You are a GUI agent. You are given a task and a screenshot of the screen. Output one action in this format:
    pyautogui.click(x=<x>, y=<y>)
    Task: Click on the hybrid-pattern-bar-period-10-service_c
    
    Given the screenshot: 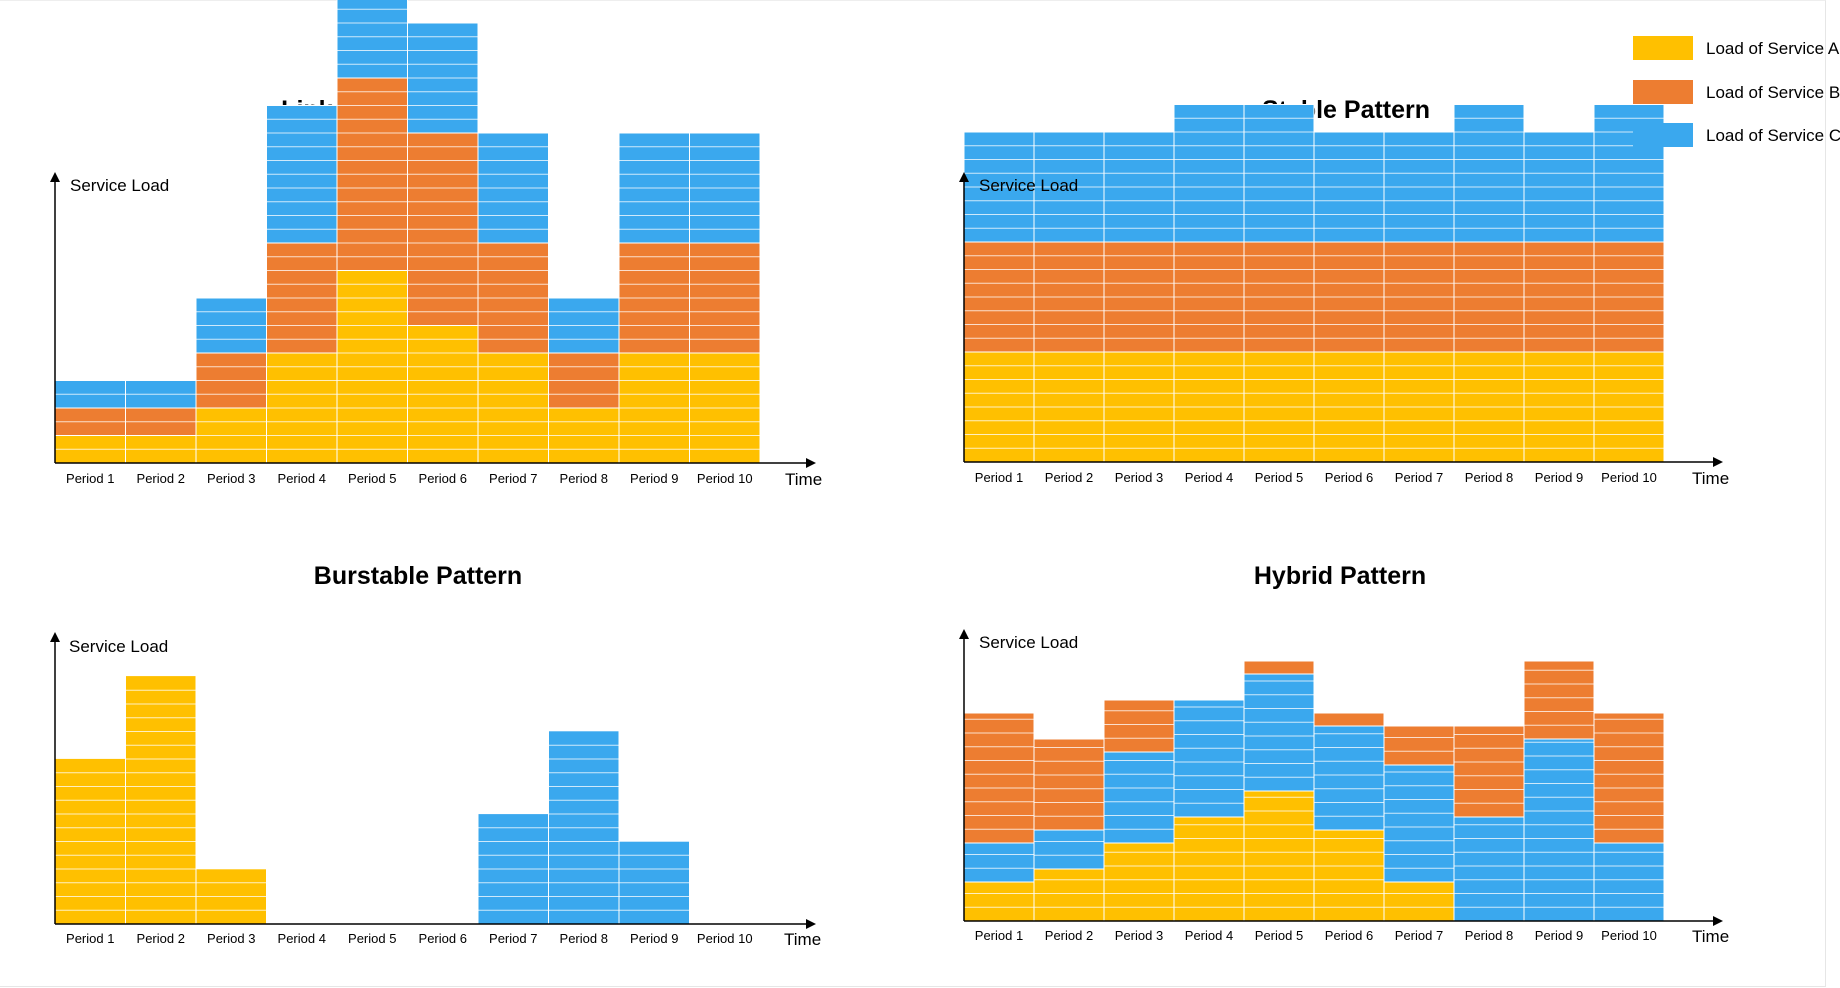 What is the action you would take?
    pyautogui.click(x=1629, y=882)
    